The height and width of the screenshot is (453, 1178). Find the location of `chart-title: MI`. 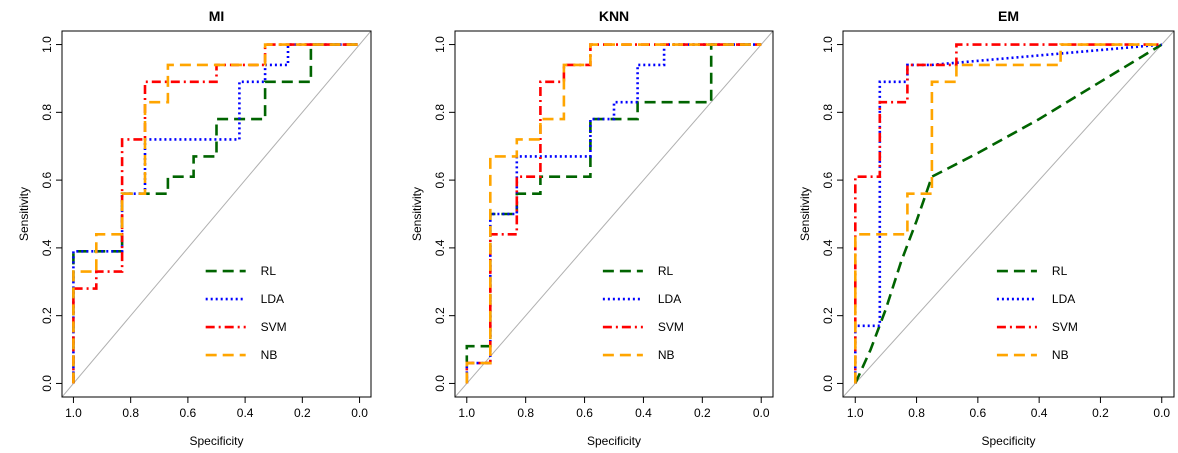

chart-title: MI is located at coordinates (217, 16).